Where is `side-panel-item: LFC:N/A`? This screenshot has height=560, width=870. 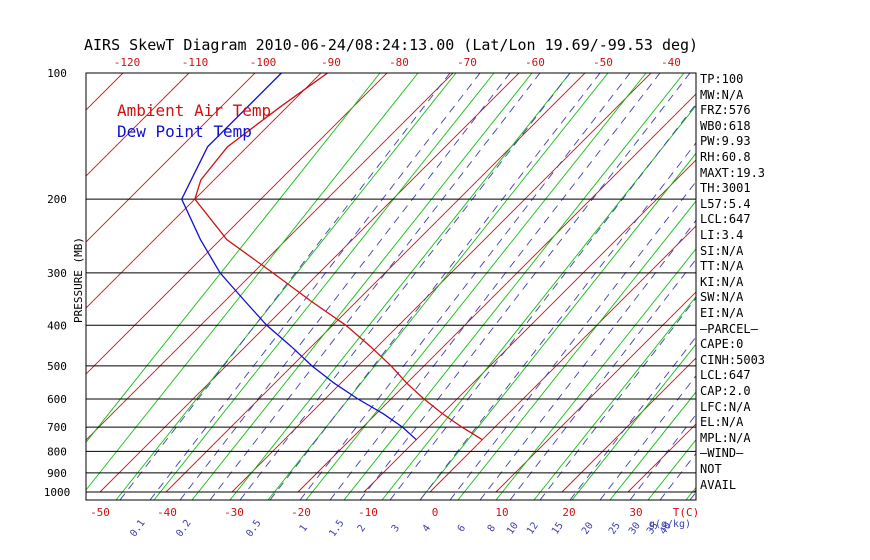
side-panel-item: LFC:N/A is located at coordinates (725, 406).